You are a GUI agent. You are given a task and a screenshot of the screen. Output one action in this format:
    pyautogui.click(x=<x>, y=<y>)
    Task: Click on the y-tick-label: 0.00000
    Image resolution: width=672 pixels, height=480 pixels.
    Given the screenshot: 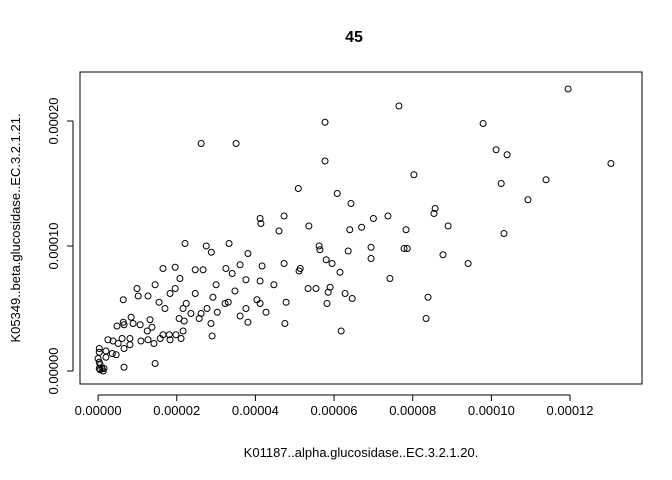 What is the action you would take?
    pyautogui.click(x=53, y=371)
    